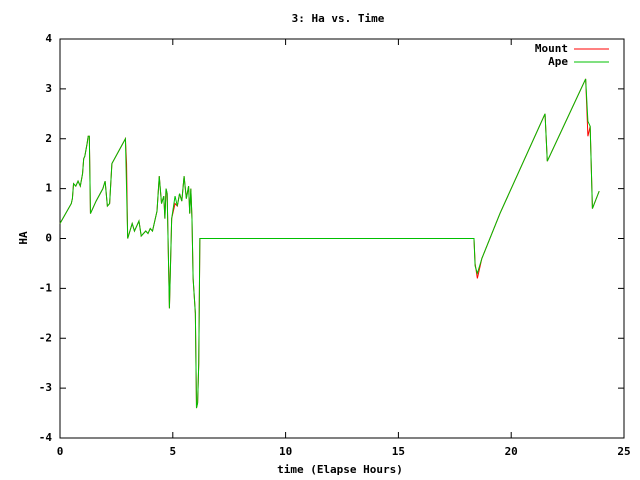 This screenshot has width=640, height=480. I want to click on y-axis-label: HA, so click(23, 238).